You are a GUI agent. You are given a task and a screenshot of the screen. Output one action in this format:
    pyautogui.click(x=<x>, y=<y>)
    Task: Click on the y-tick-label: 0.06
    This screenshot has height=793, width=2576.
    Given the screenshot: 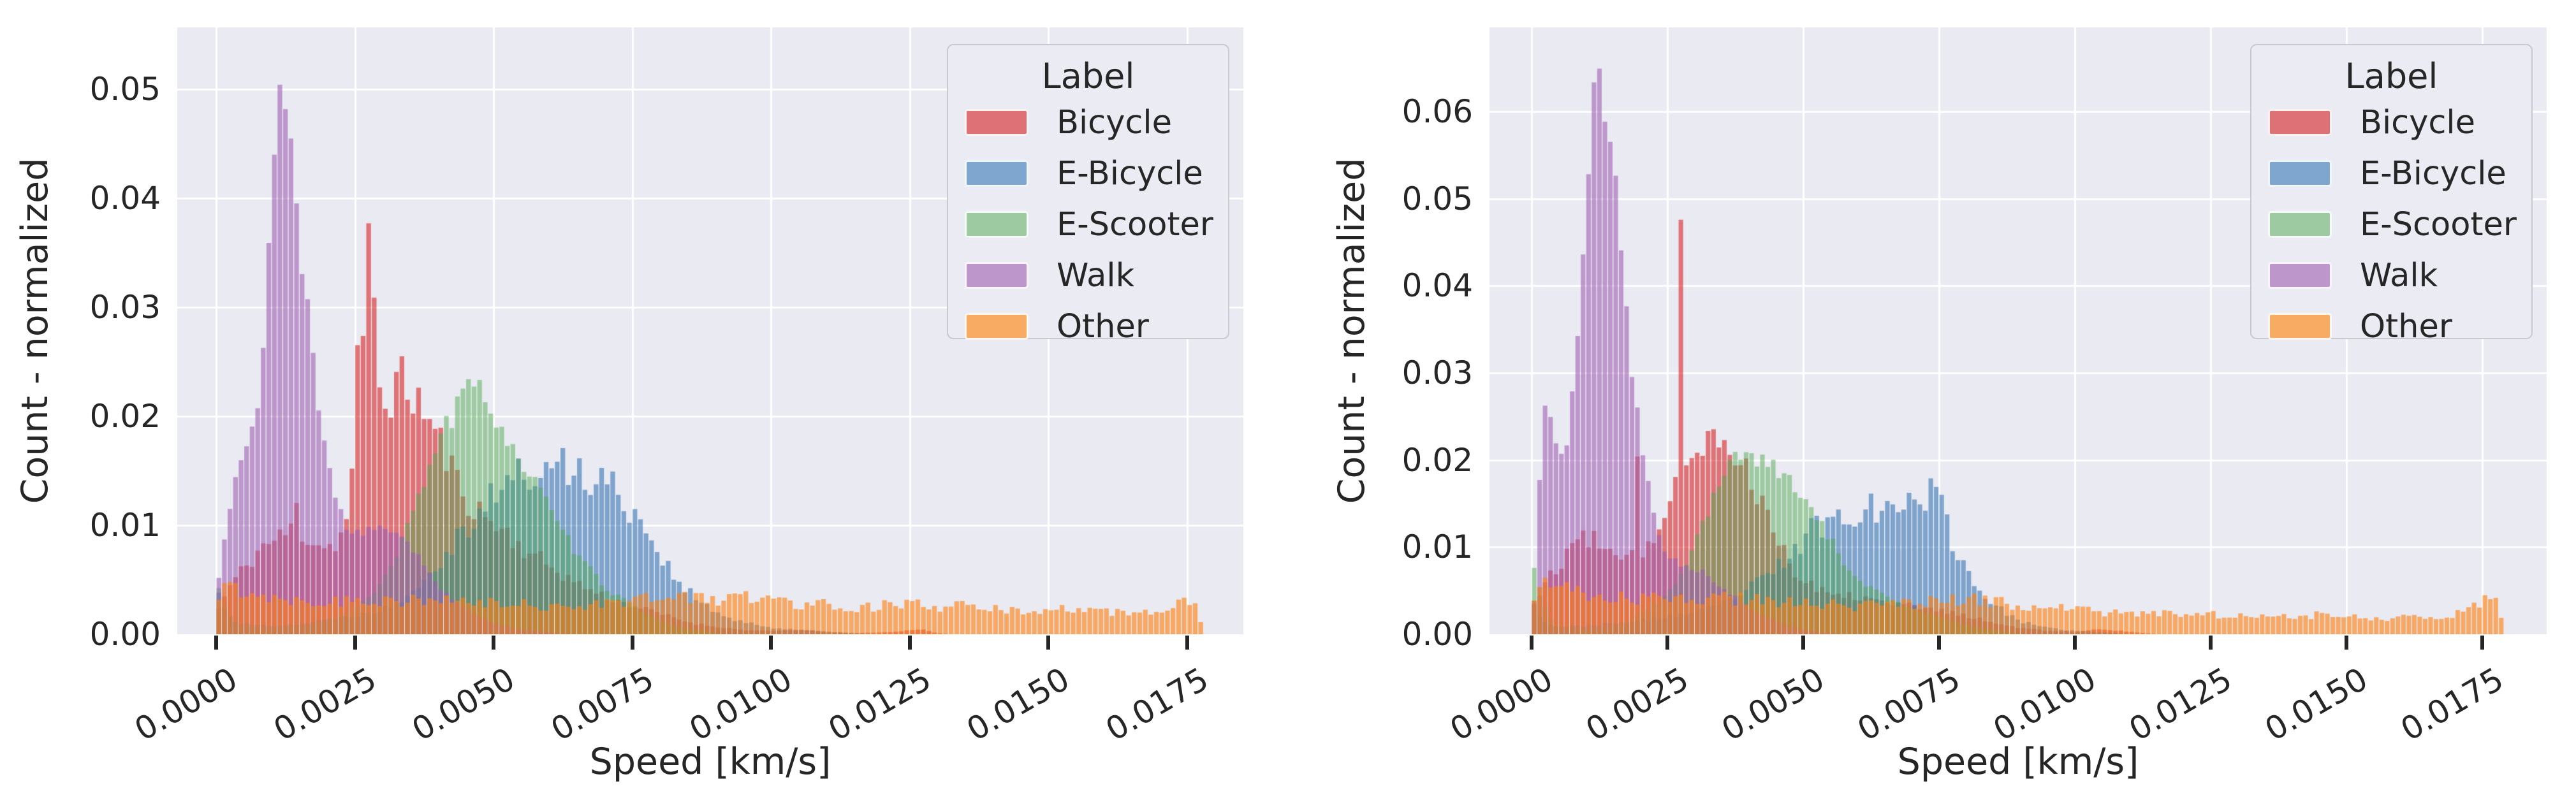 What is the action you would take?
    pyautogui.click(x=1437, y=111)
    